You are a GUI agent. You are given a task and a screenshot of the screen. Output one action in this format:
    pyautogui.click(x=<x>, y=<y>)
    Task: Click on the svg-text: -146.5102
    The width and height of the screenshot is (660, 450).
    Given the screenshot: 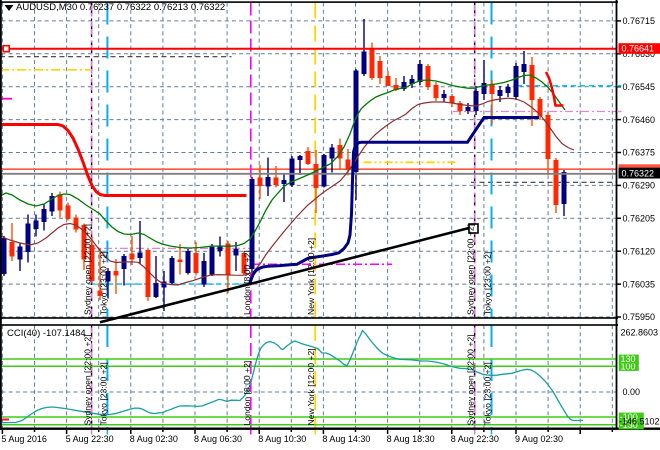 What is the action you would take?
    pyautogui.click(x=639, y=422)
    